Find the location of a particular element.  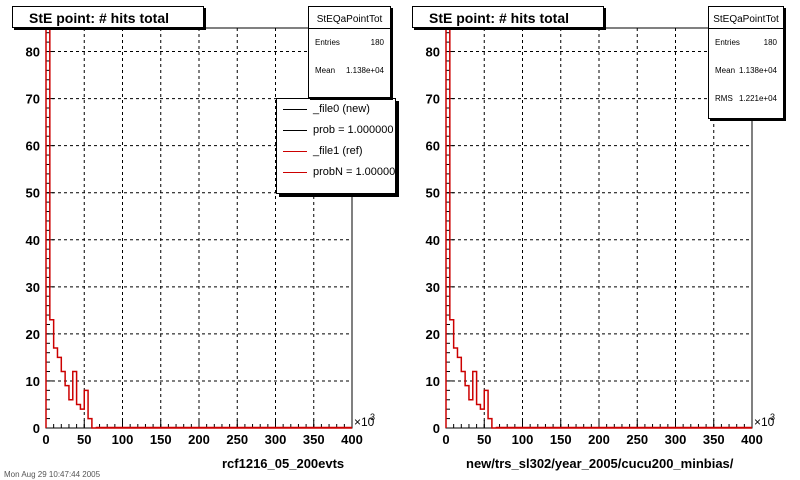

legend-entry: probN = 1.000000 is located at coordinates (336, 172).